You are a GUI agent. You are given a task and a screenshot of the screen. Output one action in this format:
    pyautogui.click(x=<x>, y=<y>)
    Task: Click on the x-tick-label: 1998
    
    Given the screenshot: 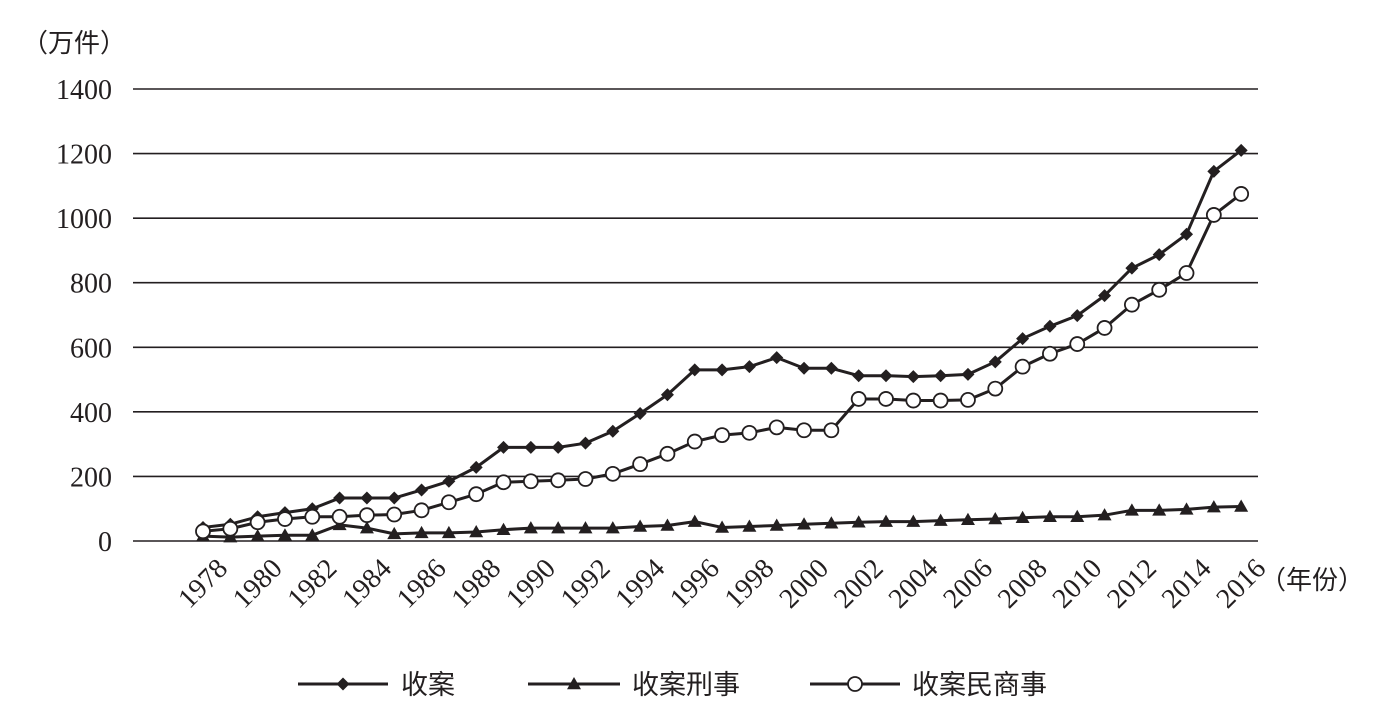 What is the action you would take?
    pyautogui.click(x=750, y=584)
    